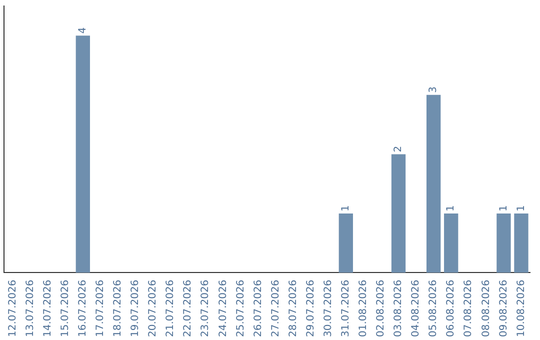 This screenshot has height=340, width=540. What do you see at coordinates (276, 309) in the screenshot?
I see `x-tick-label: 27.07.2026` at bounding box center [276, 309].